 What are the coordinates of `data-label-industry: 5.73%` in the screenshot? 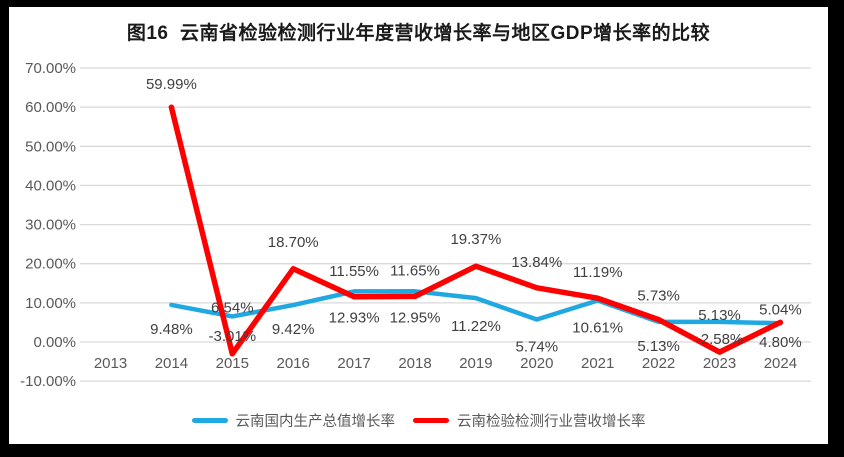 It's located at (658, 296).